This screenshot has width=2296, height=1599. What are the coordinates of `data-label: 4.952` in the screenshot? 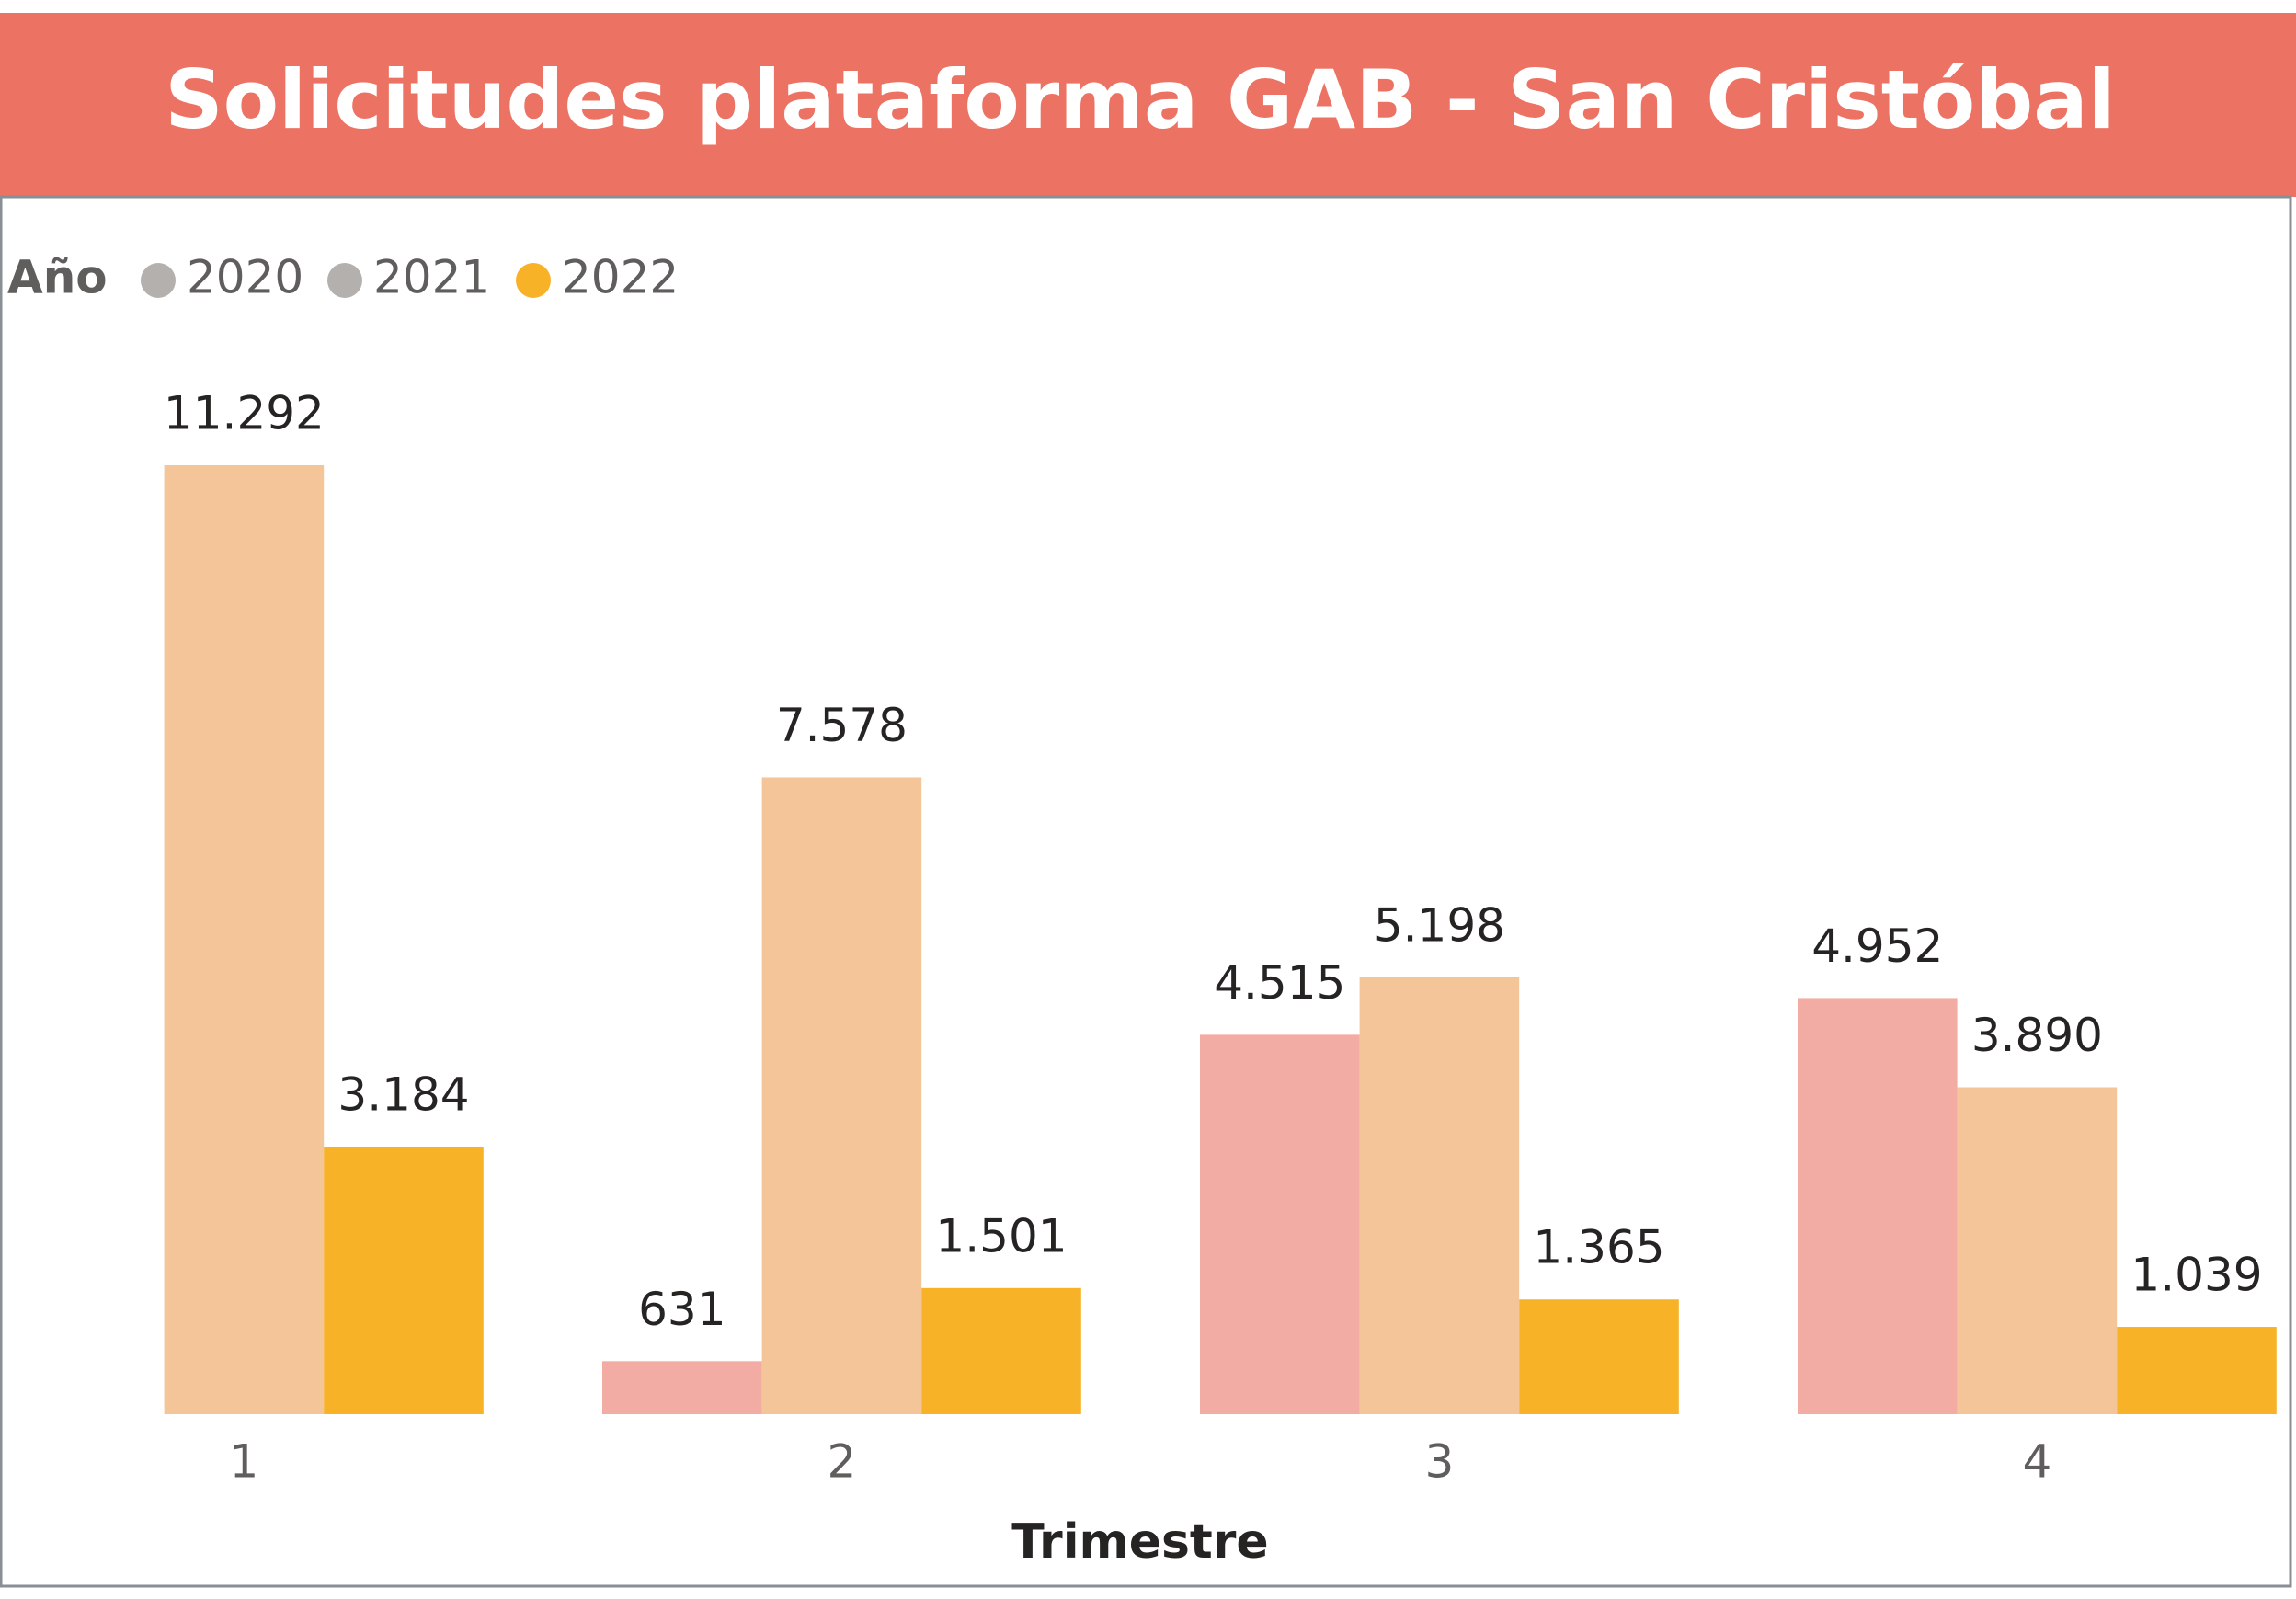 It's located at (1877, 946).